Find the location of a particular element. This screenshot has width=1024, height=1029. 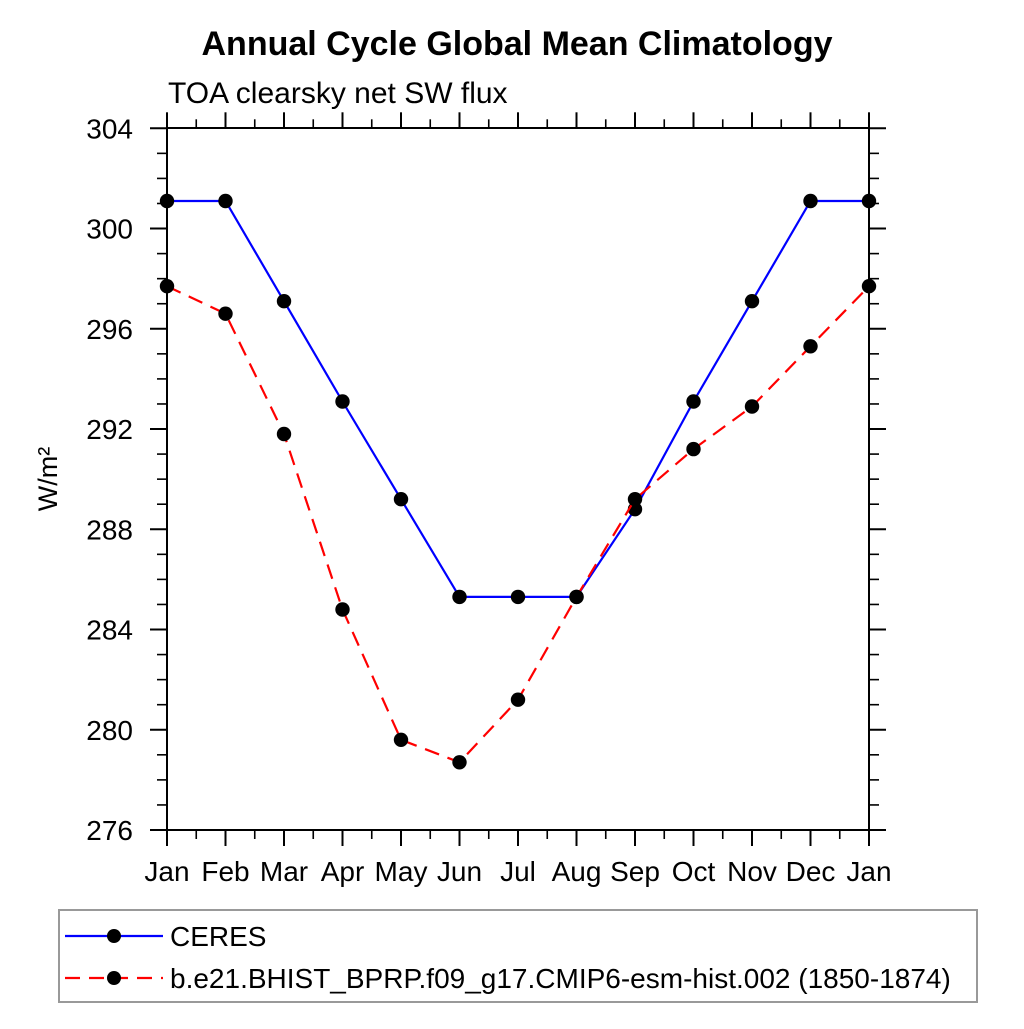

x-tick-label: Feb is located at coordinates (225, 871).